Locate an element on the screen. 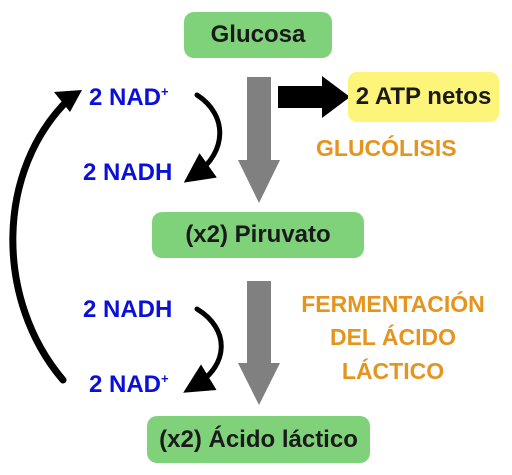  fermentation-line-2: DEL ÁCIDO is located at coordinates (393, 337).